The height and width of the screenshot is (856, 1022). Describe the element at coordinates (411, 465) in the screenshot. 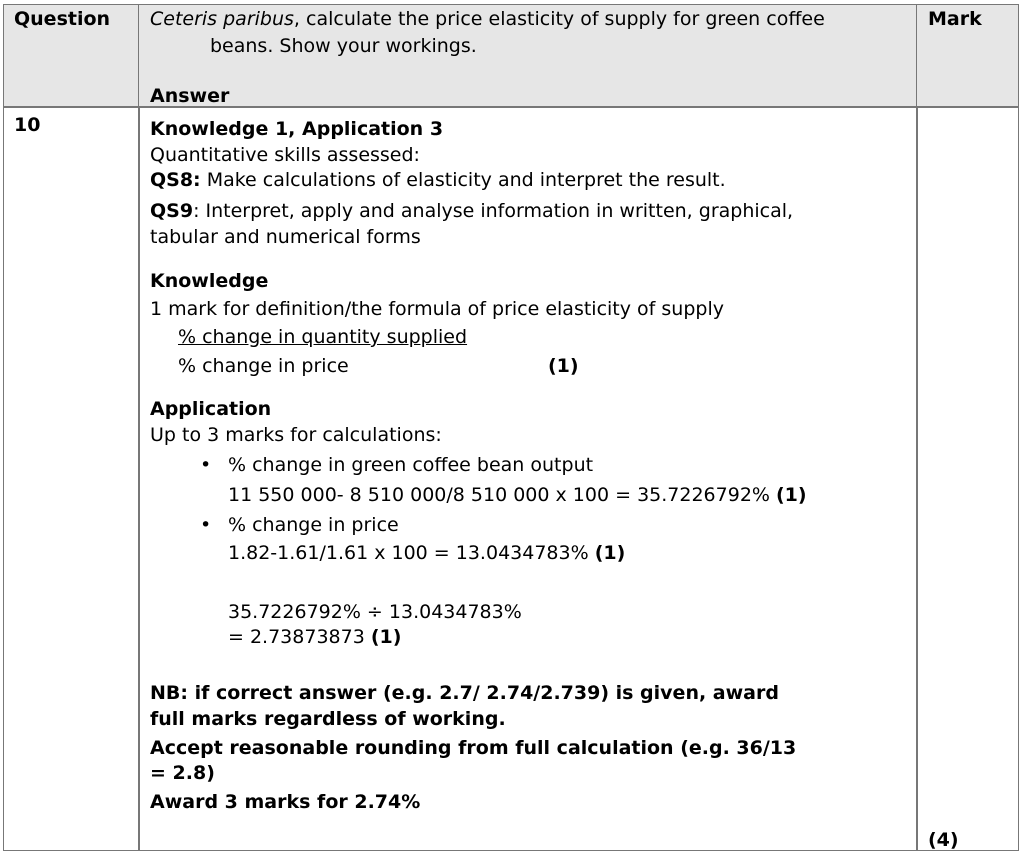

I see `bullet-label: % change in green coffee bean output` at that location.